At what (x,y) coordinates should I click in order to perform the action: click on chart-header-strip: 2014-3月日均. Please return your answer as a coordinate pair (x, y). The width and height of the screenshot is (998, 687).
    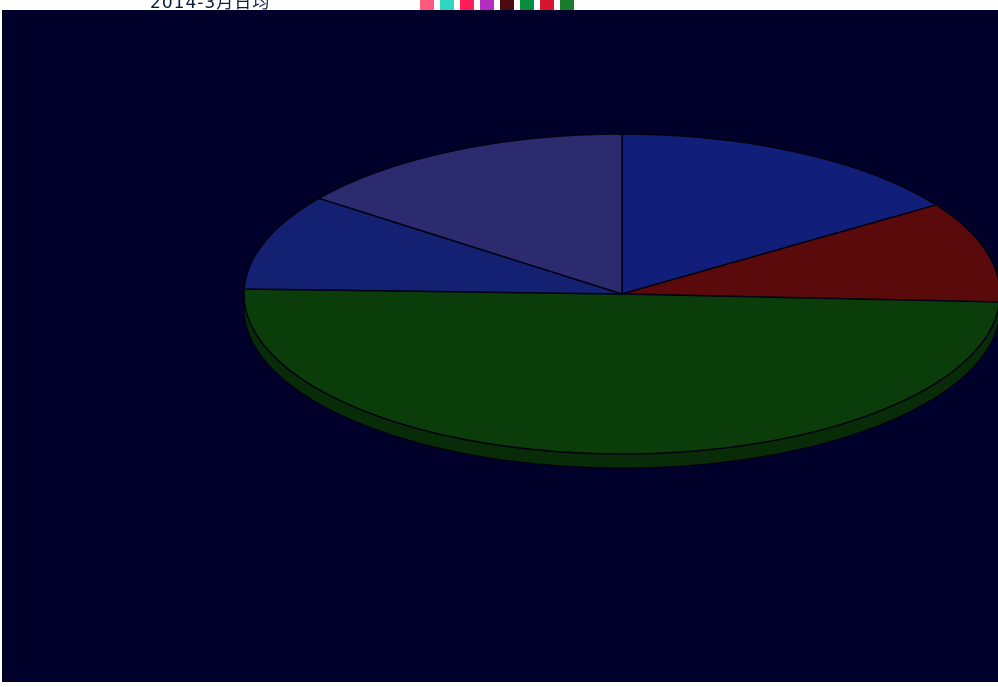
    Looking at the image, I should click on (499, 6).